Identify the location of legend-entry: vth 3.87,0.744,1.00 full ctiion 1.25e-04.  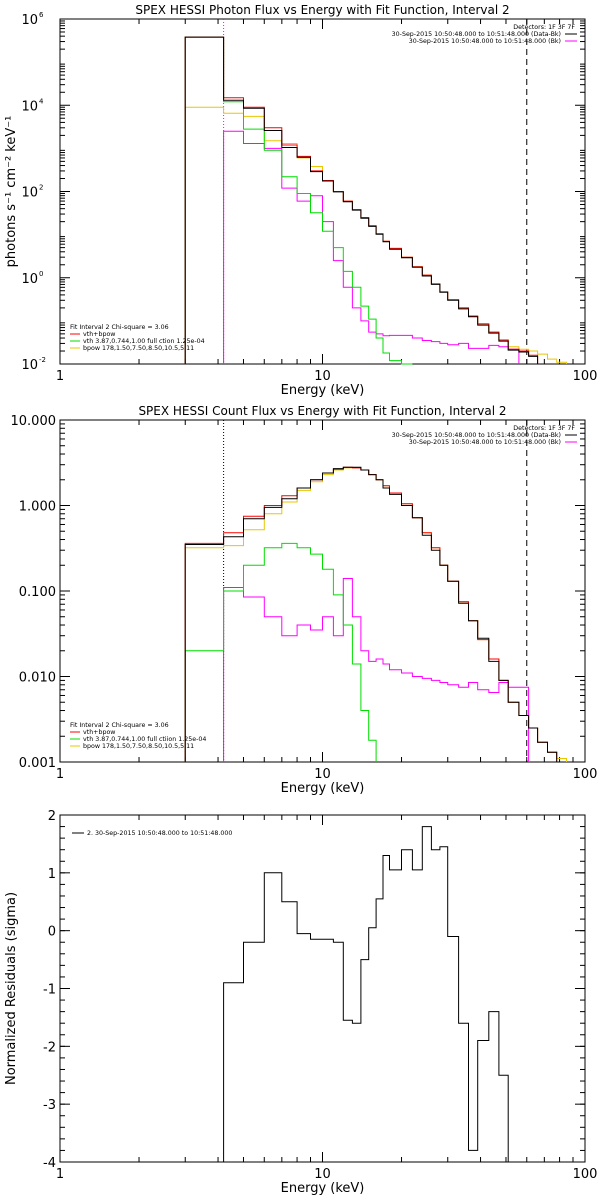
(144, 739).